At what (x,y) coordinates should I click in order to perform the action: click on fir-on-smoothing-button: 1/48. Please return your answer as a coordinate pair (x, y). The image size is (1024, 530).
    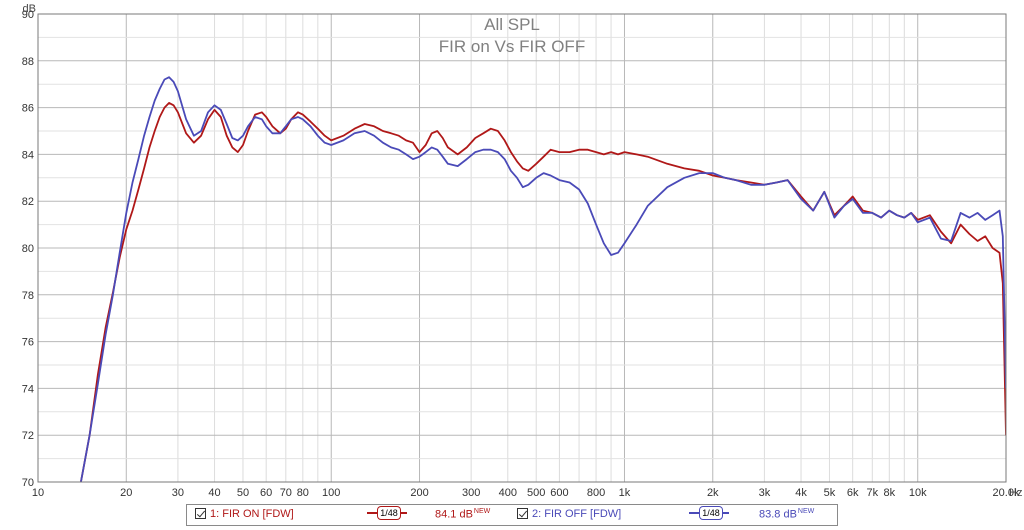
    Looking at the image, I should click on (387, 513).